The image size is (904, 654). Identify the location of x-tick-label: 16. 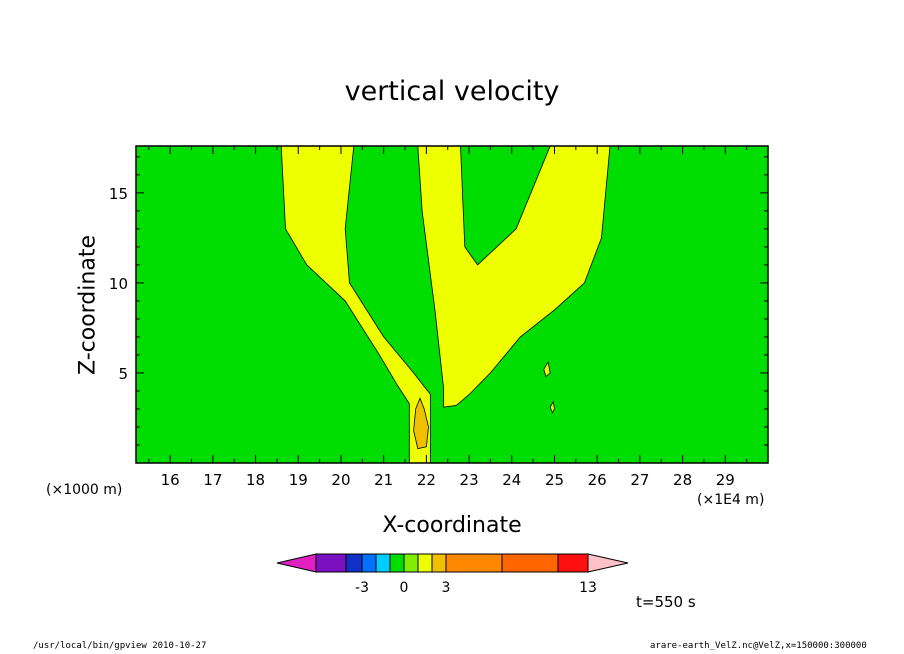
(170, 480).